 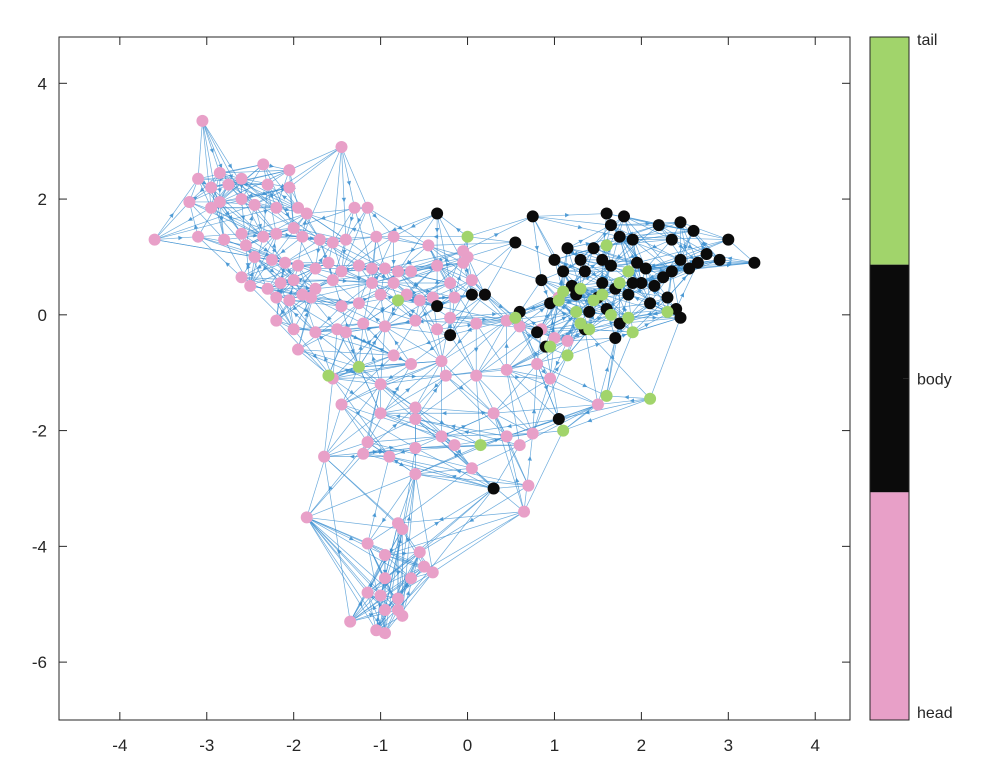 What do you see at coordinates (467, 745) in the screenshot?
I see `x-tick-label: 0` at bounding box center [467, 745].